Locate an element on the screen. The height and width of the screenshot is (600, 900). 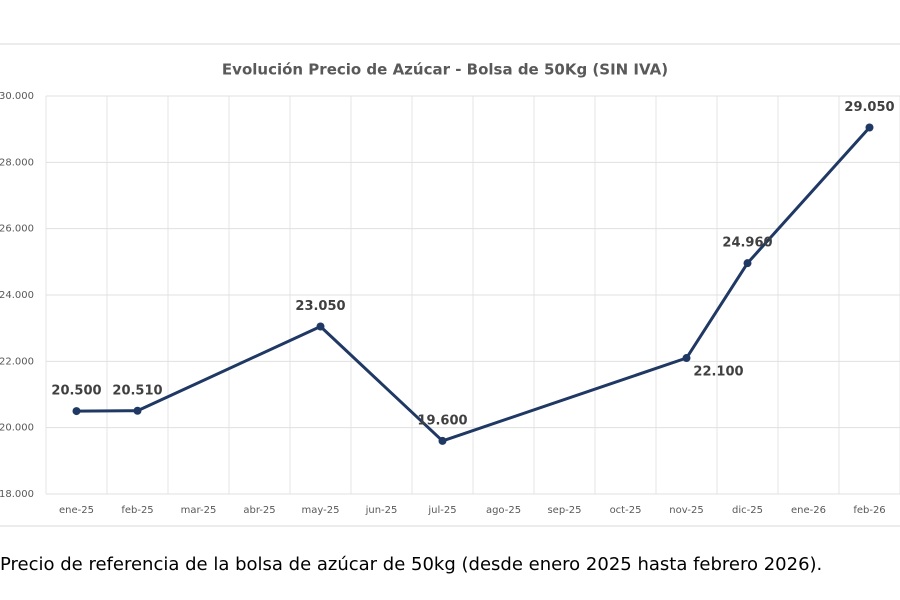
y-tick-label: 18.000 is located at coordinates (17, 494).